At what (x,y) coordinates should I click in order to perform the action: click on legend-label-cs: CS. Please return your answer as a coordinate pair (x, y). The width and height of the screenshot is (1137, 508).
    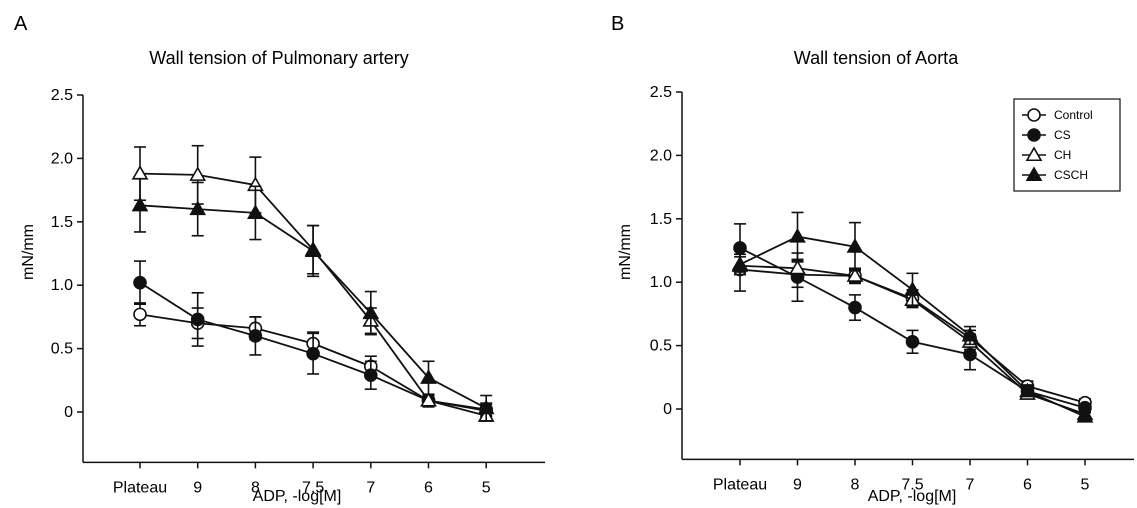
    Looking at the image, I should click on (1062, 135).